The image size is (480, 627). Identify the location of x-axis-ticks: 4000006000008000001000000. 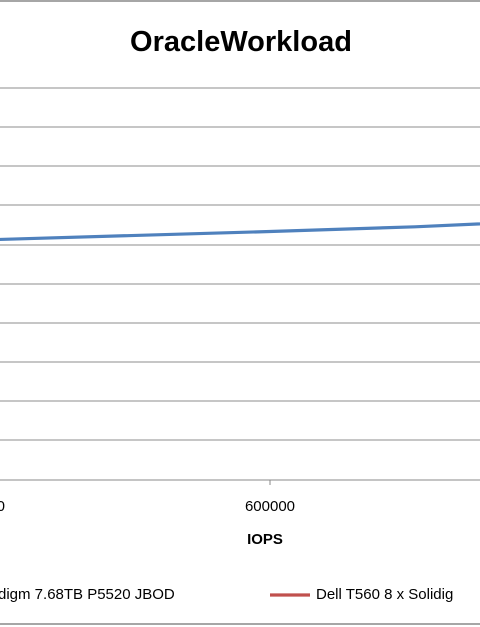
(147, 497).